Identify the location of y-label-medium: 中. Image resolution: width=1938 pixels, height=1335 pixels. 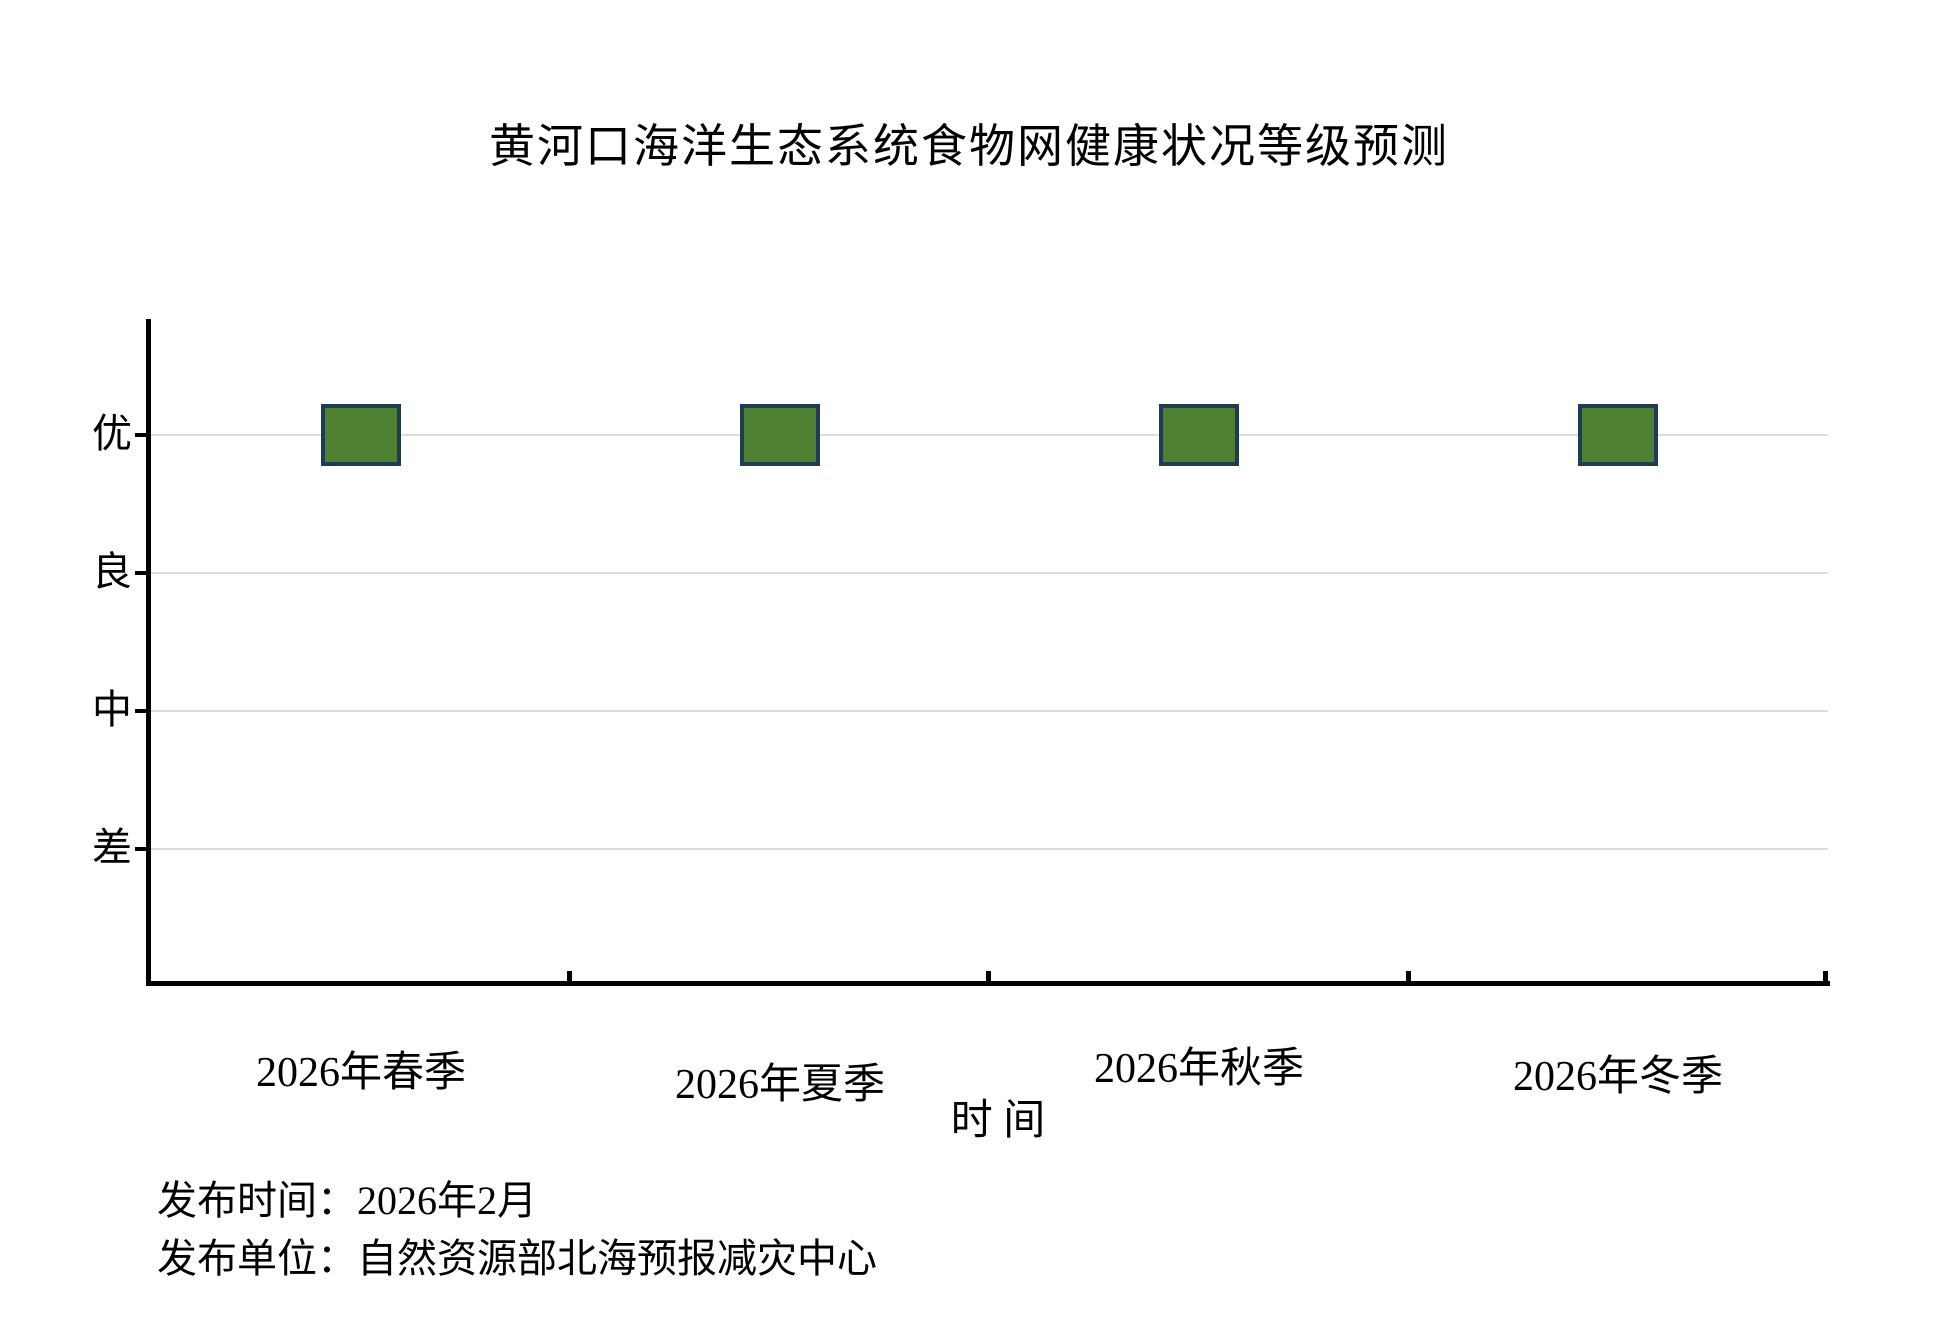
(112, 709).